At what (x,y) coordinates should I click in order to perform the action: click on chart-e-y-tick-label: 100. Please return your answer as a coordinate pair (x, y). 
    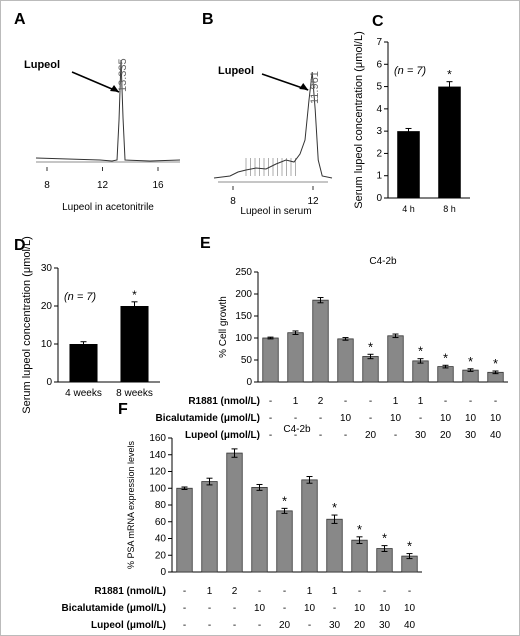
    Looking at the image, I should click on (243, 338).